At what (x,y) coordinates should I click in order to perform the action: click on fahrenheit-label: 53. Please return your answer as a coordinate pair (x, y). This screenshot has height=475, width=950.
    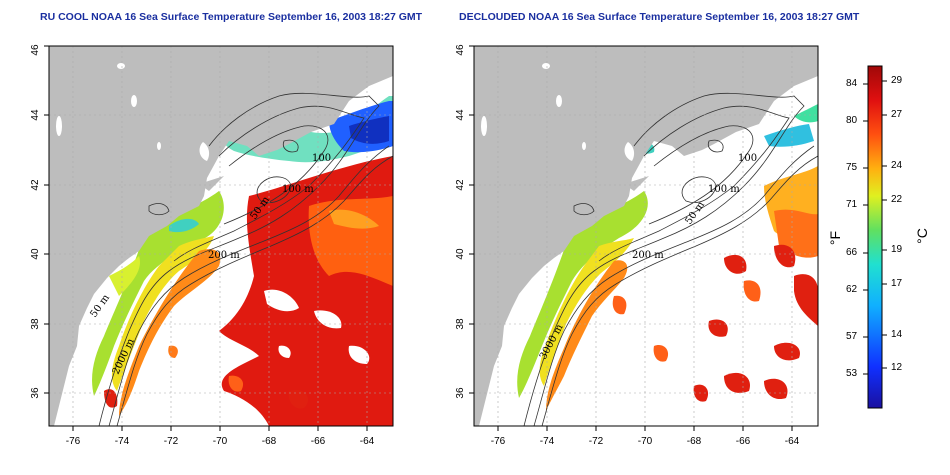
    Looking at the image, I should click on (852, 373).